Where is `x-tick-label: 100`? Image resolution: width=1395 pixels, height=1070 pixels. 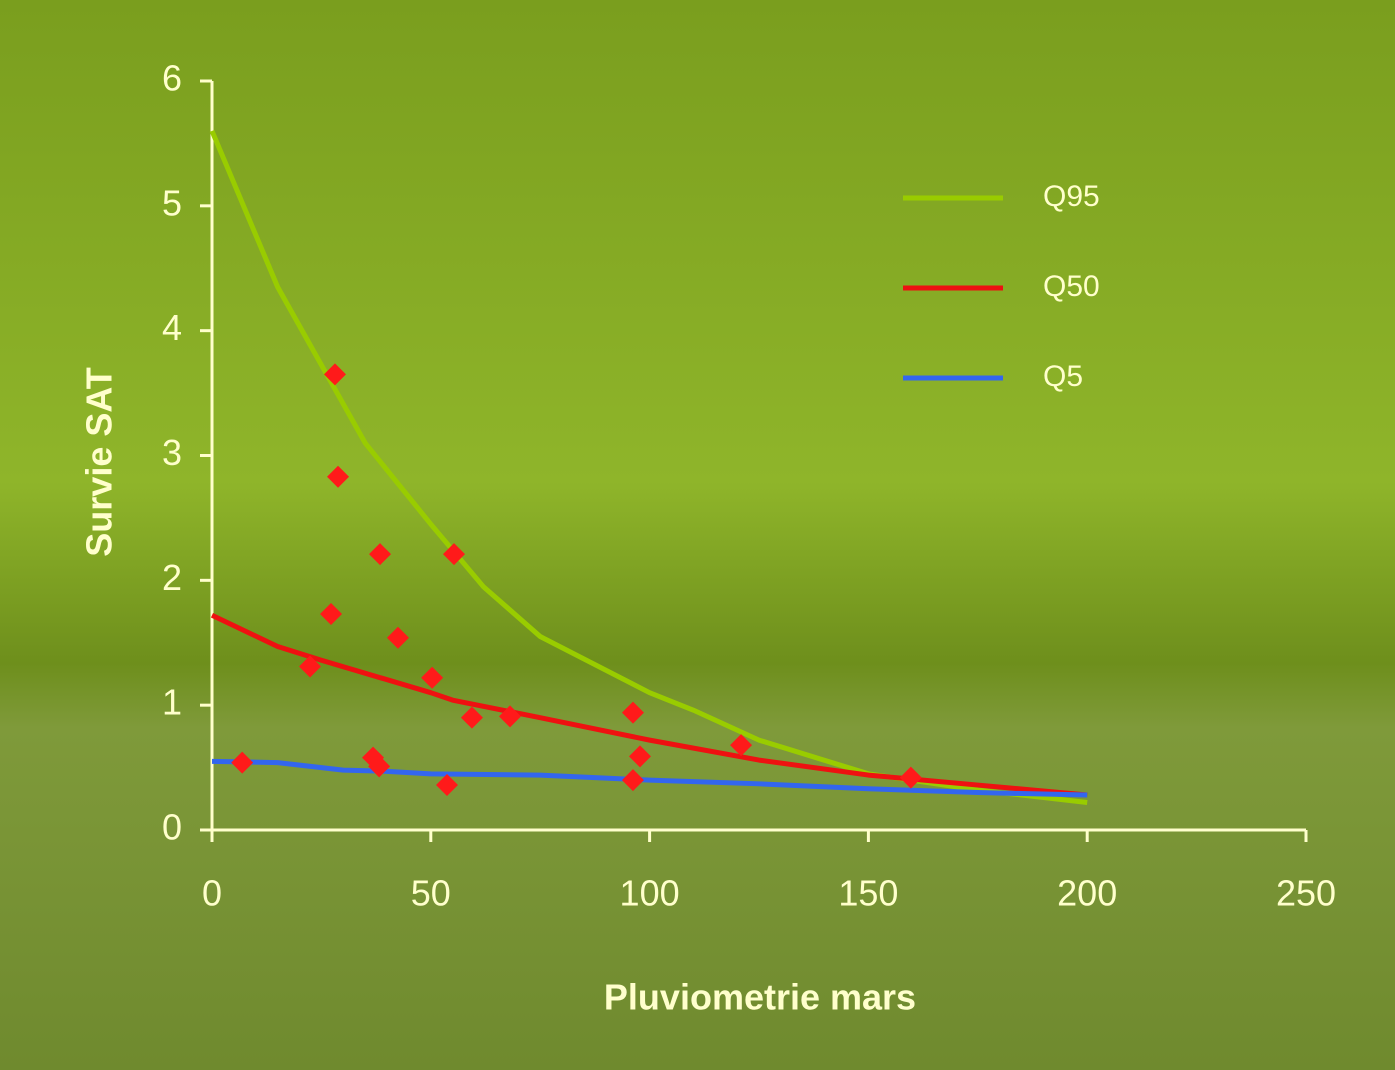
x-tick-label: 100 is located at coordinates (650, 893).